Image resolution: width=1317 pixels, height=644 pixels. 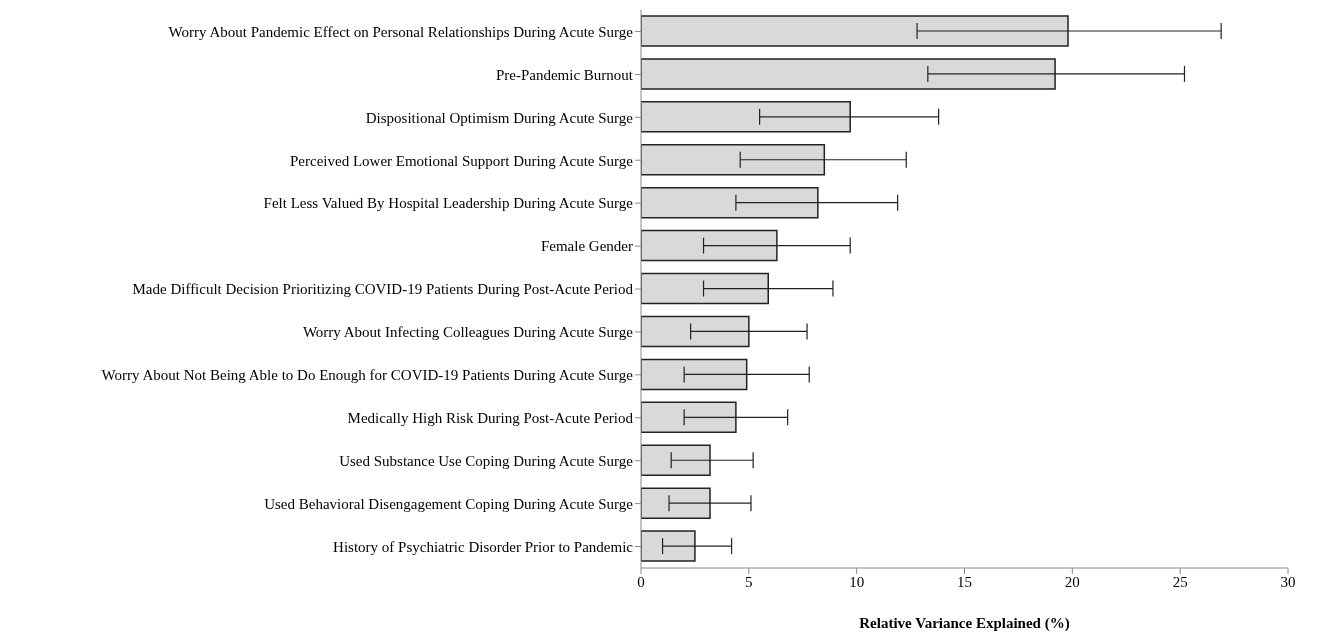 I want to click on x-tick-label: 30, so click(x=1288, y=581).